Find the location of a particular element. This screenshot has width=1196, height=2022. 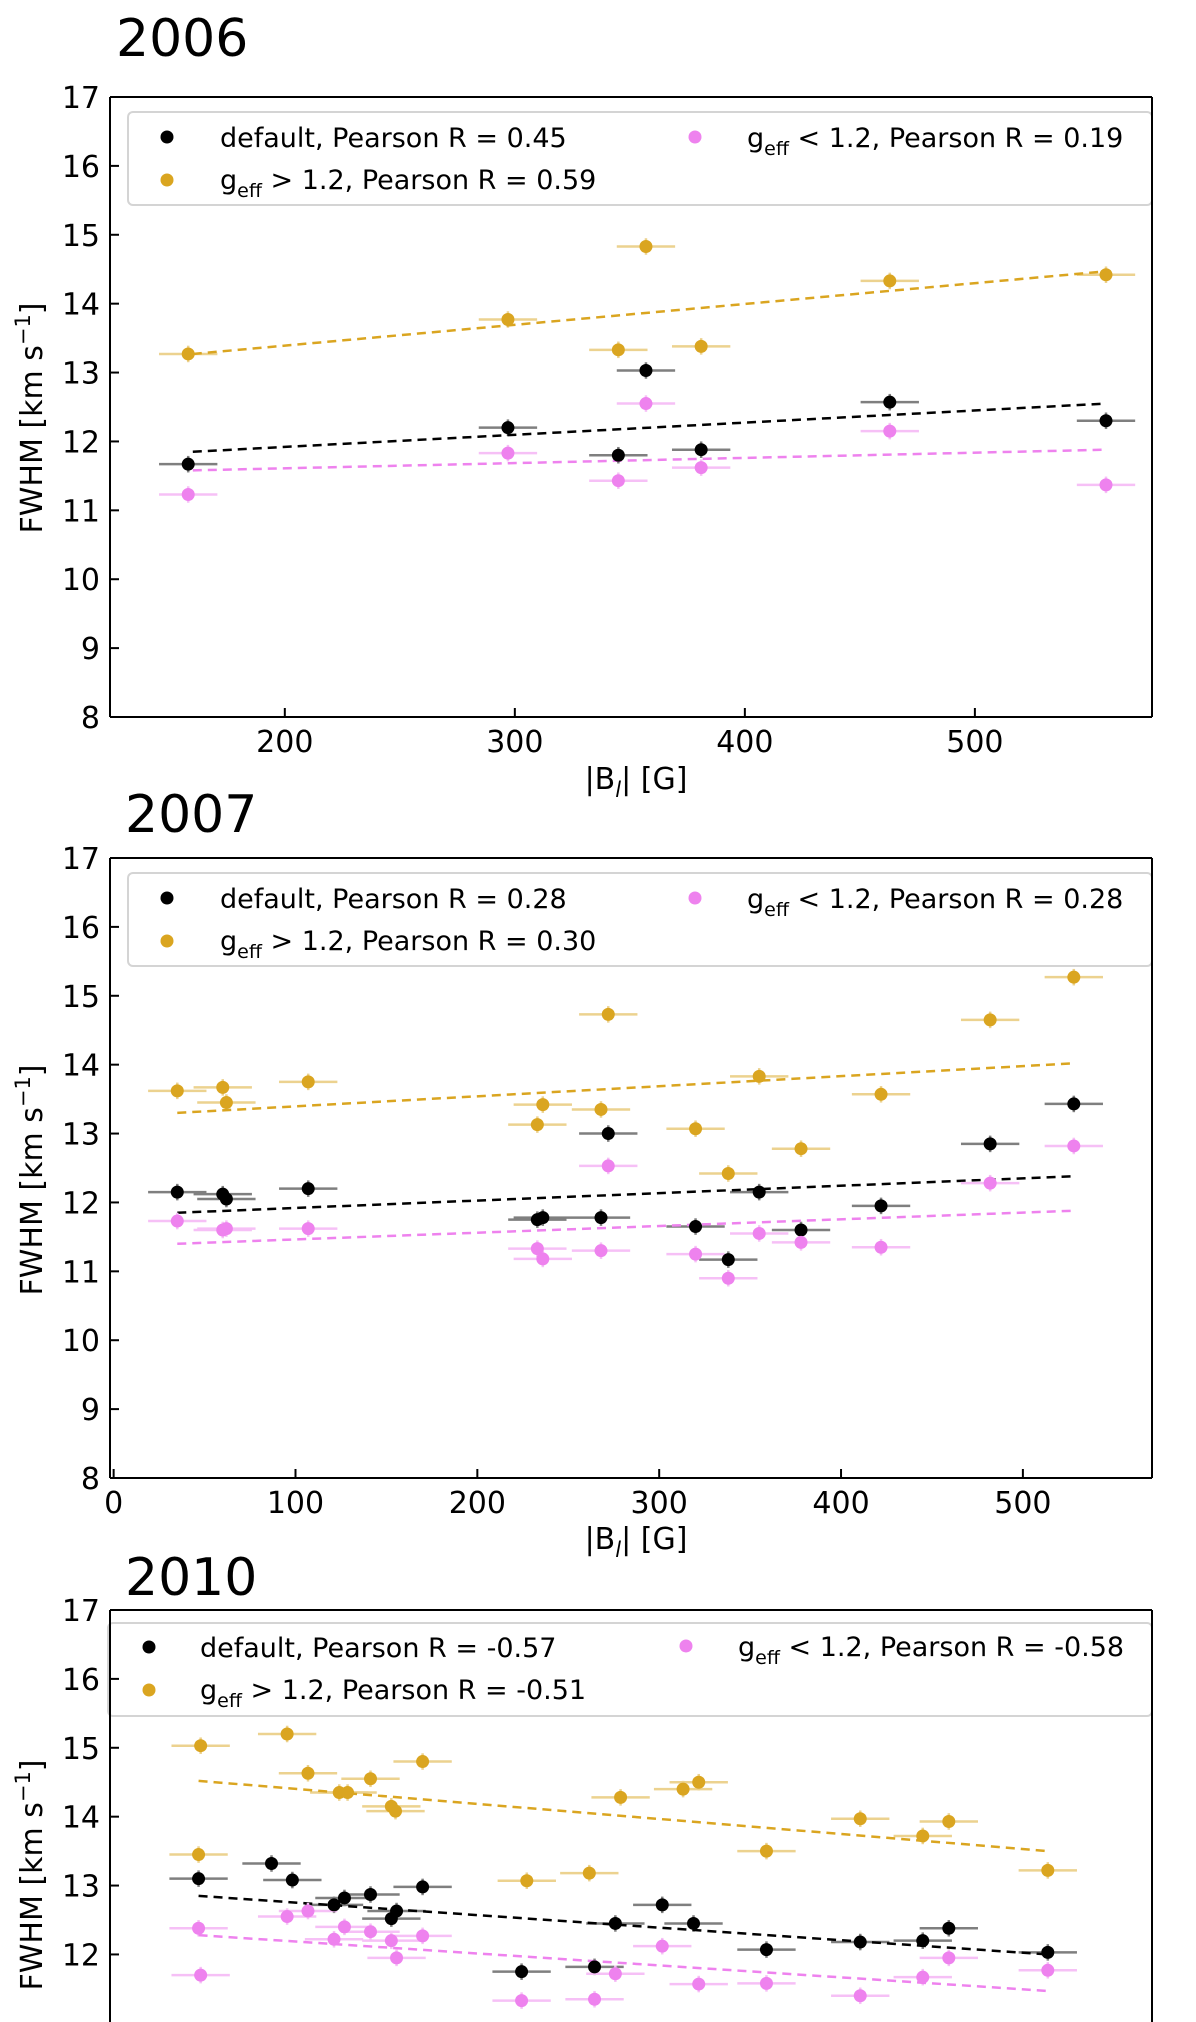

x-tick-label: 400 is located at coordinates (744, 742).